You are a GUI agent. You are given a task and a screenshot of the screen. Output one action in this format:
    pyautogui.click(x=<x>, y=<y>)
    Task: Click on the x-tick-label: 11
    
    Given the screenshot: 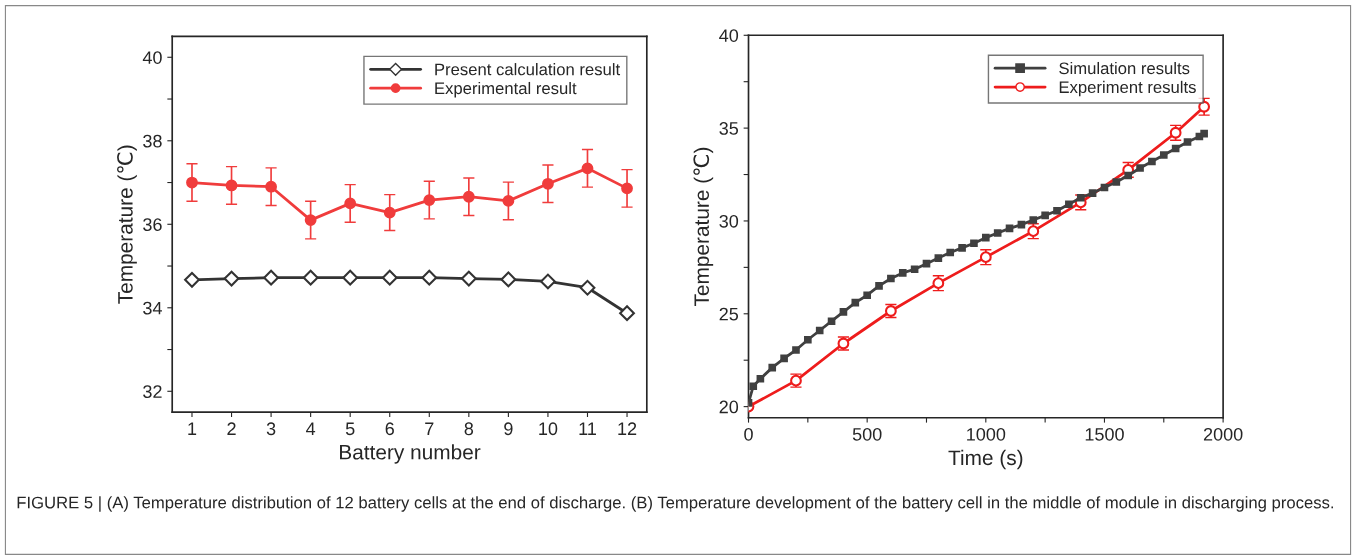 What is the action you would take?
    pyautogui.click(x=587, y=428)
    